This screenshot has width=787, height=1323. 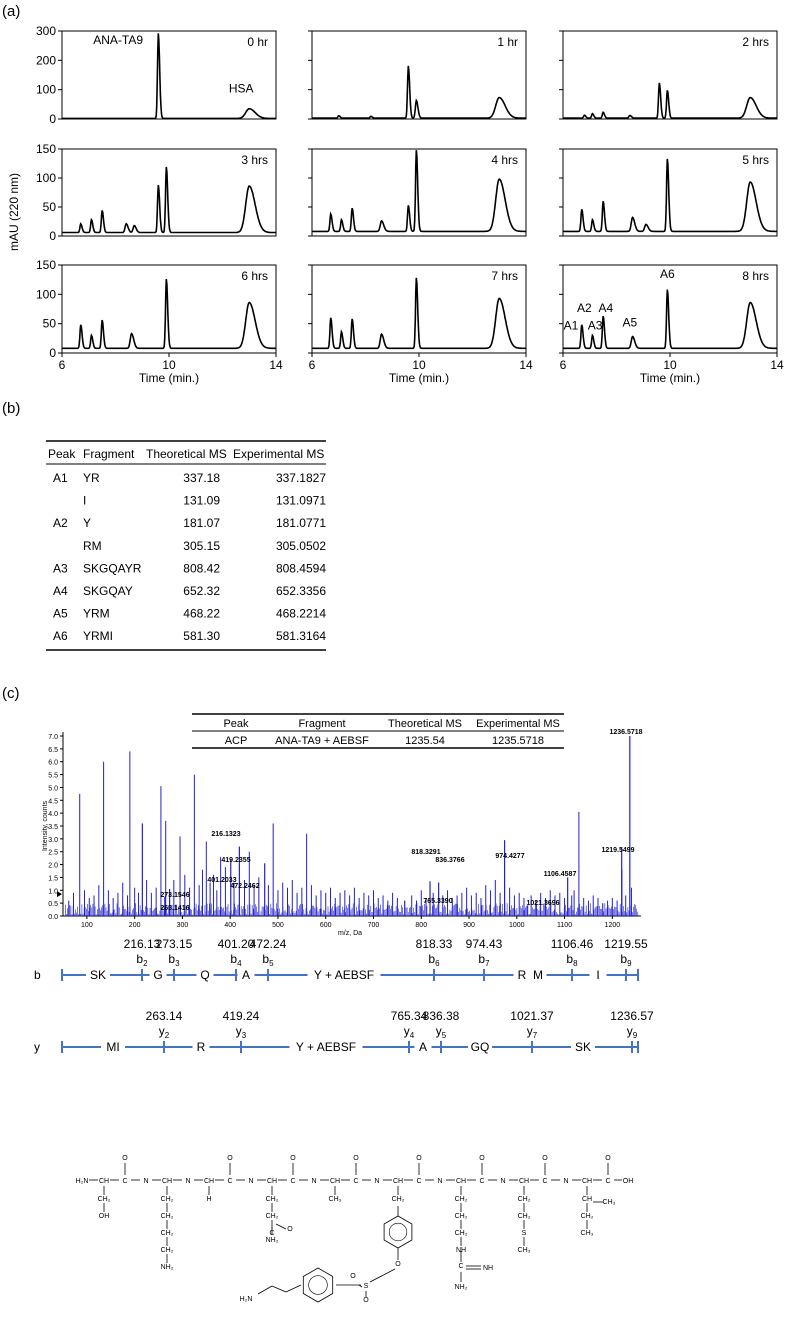 What do you see at coordinates (53, 878) in the screenshot?
I see `y-tick-label: 1.5` at bounding box center [53, 878].